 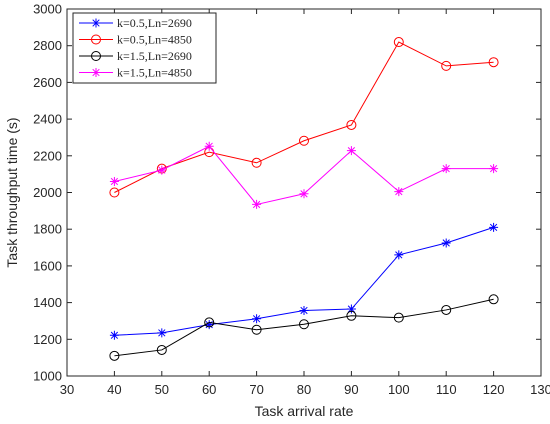 I want to click on y-tick-label: 1000, so click(x=47, y=376).